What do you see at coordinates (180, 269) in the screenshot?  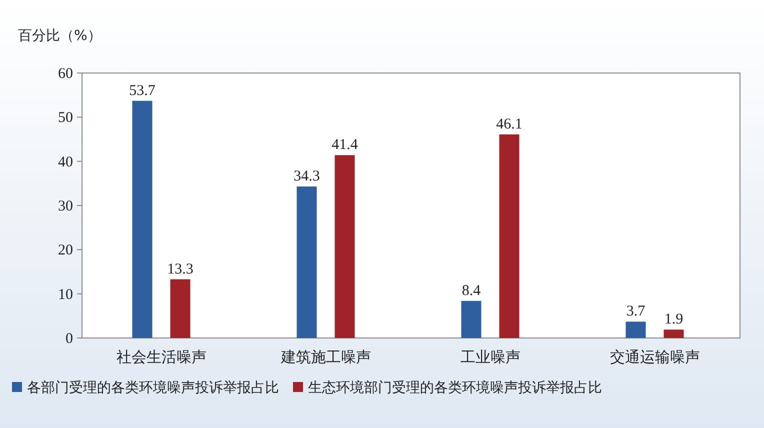 I see `data-label: 13.3` at bounding box center [180, 269].